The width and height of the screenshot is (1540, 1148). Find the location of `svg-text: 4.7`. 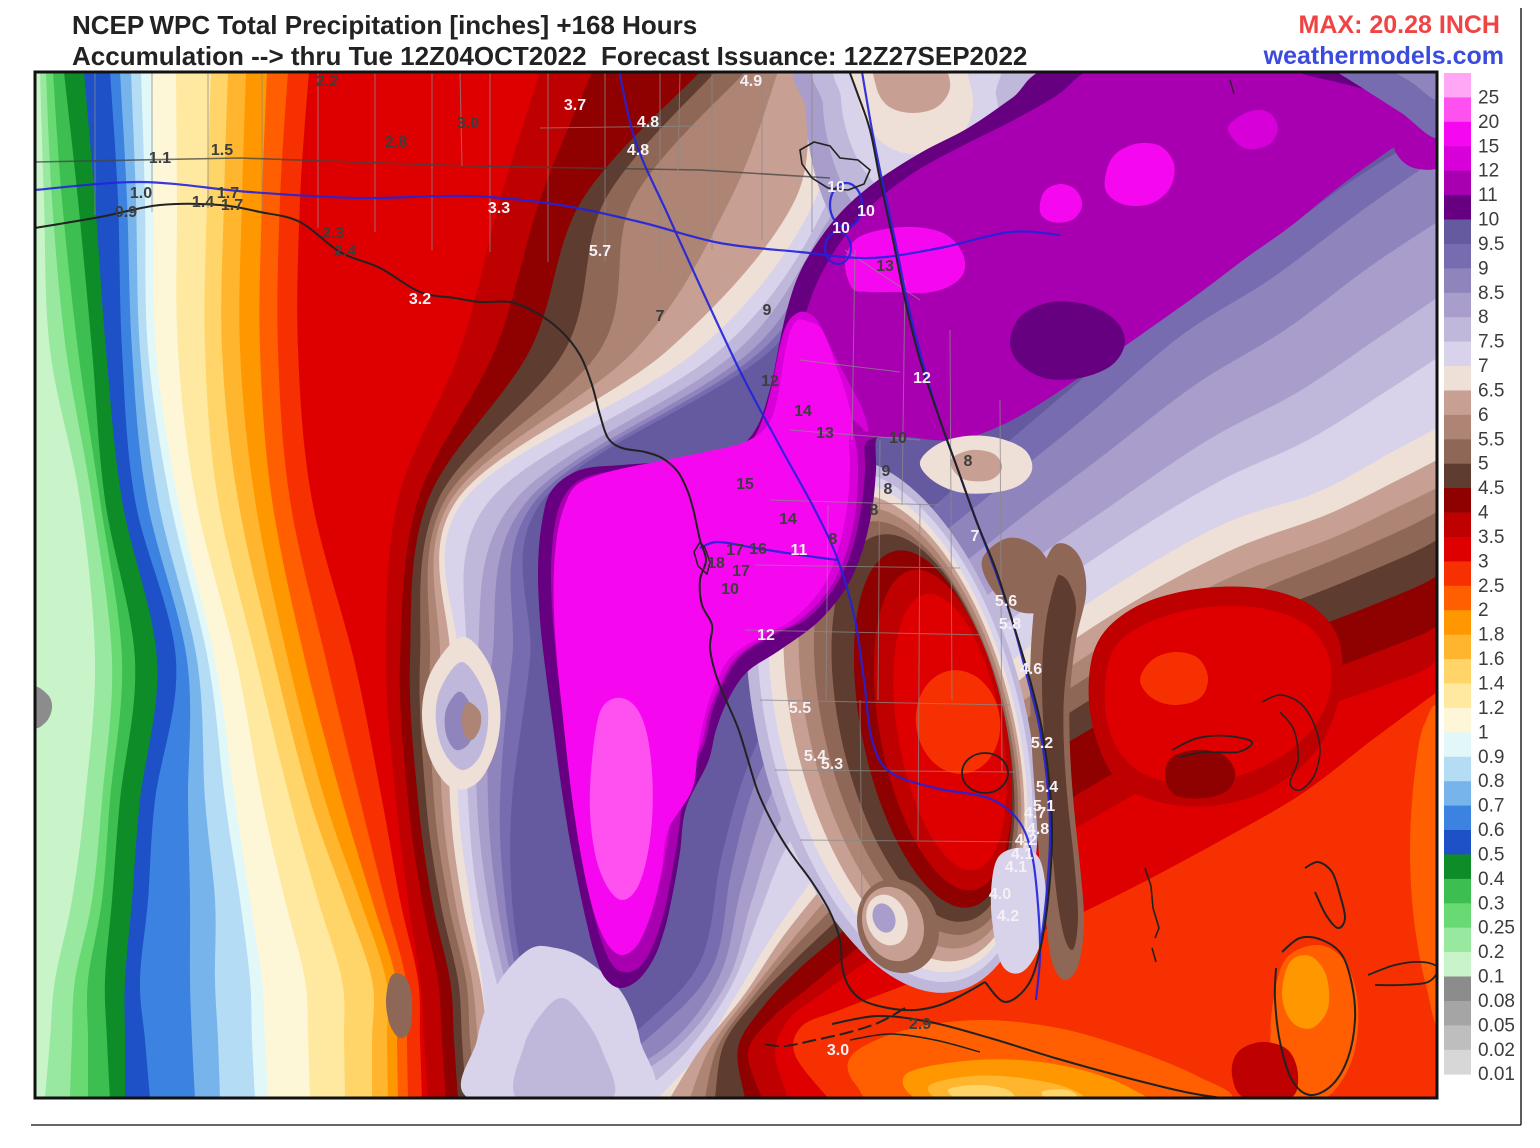

svg-text: 4.7 is located at coordinates (1035, 813).